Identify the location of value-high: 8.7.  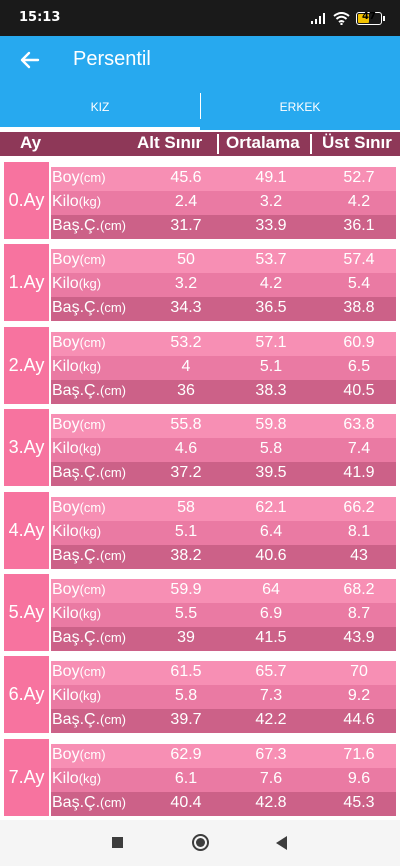
(359, 613).